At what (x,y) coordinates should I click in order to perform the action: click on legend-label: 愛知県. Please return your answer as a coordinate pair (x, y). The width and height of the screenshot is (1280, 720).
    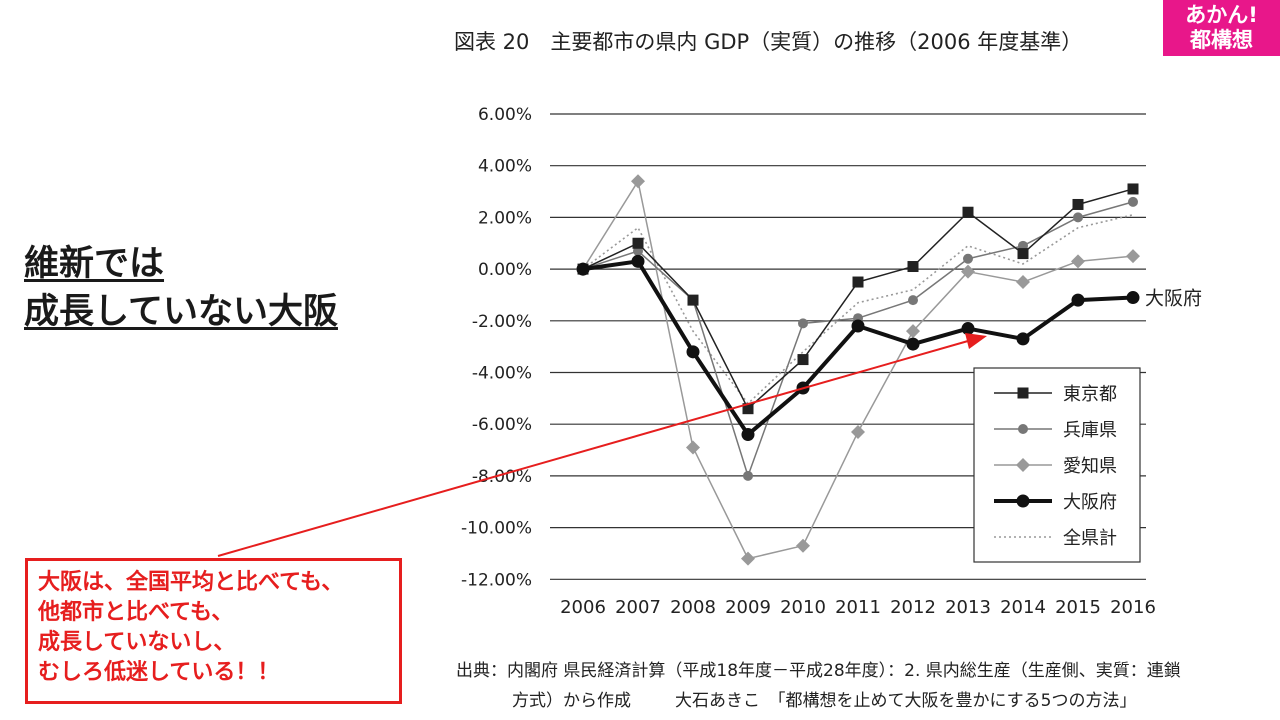
    Looking at the image, I should click on (1090, 466).